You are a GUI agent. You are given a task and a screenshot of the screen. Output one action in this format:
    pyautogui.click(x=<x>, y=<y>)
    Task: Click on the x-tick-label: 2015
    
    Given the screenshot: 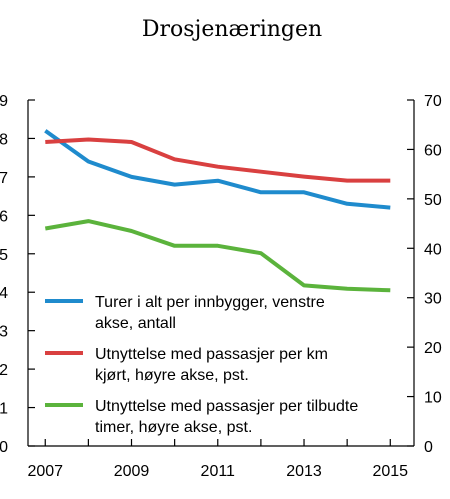 What is the action you would take?
    pyautogui.click(x=390, y=471)
    